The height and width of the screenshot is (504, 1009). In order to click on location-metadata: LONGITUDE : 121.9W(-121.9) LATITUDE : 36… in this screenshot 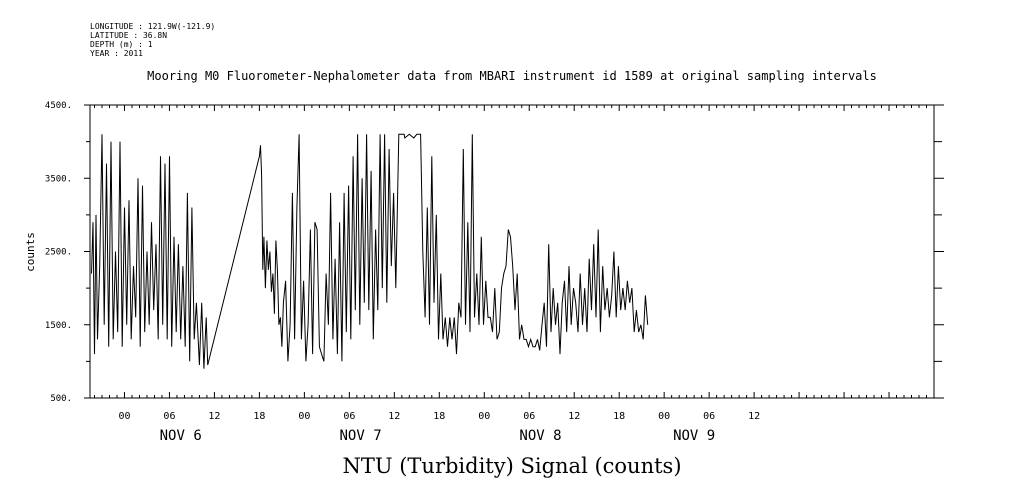, I will do `click(152, 40)`.